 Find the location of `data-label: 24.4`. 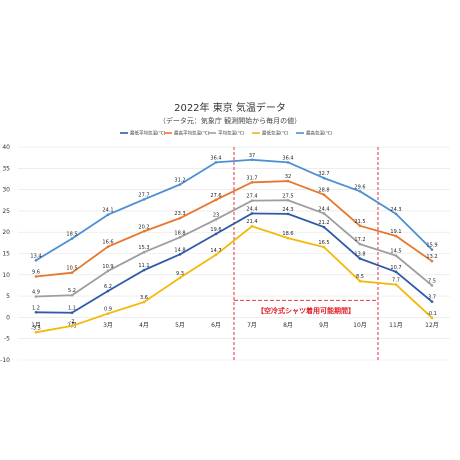

data-label: 24.4 is located at coordinates (323, 209).